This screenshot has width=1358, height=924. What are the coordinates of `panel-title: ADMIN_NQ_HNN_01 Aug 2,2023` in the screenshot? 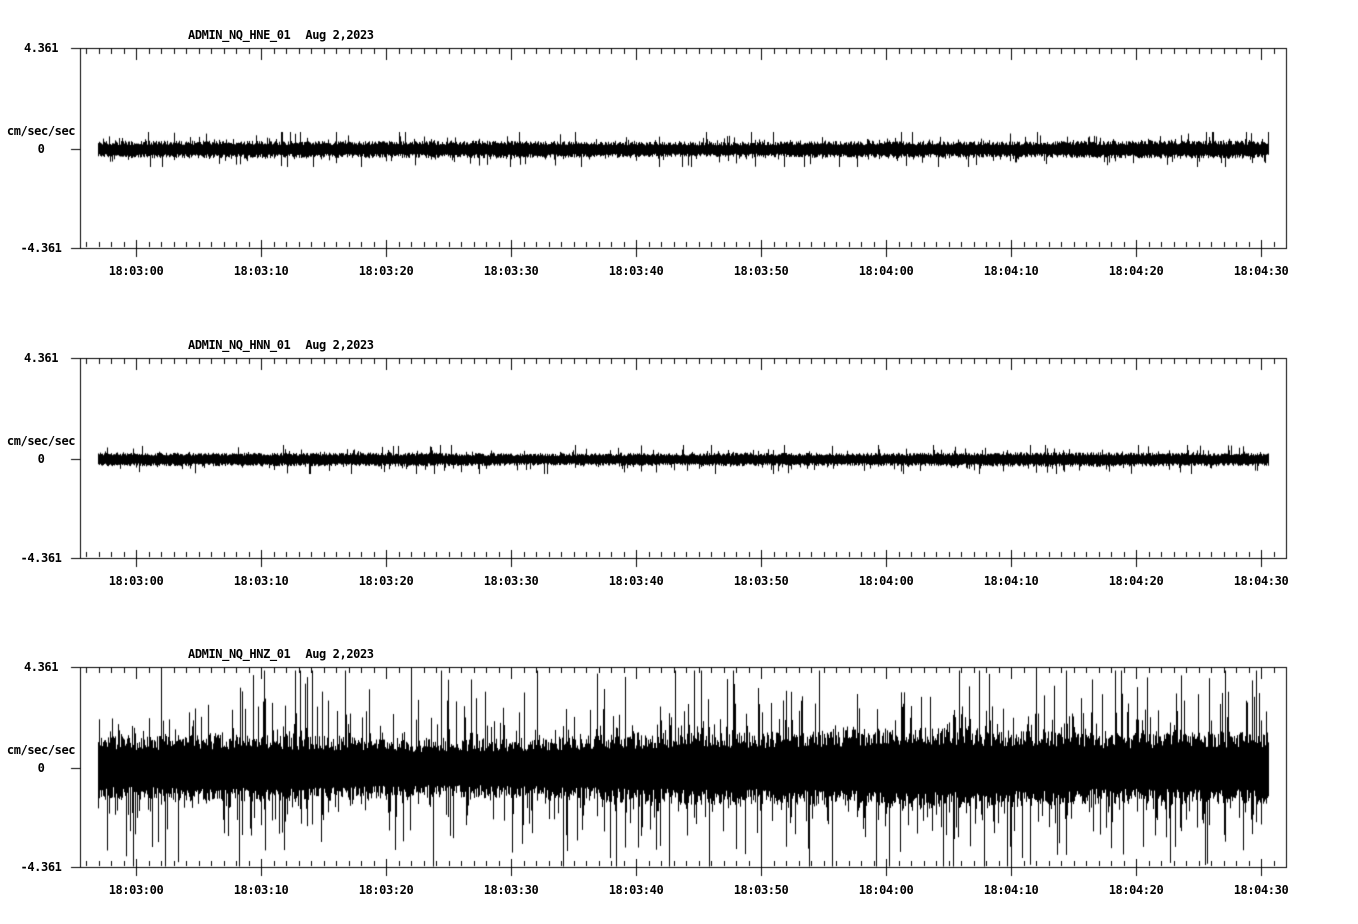 It's located at (281, 345).